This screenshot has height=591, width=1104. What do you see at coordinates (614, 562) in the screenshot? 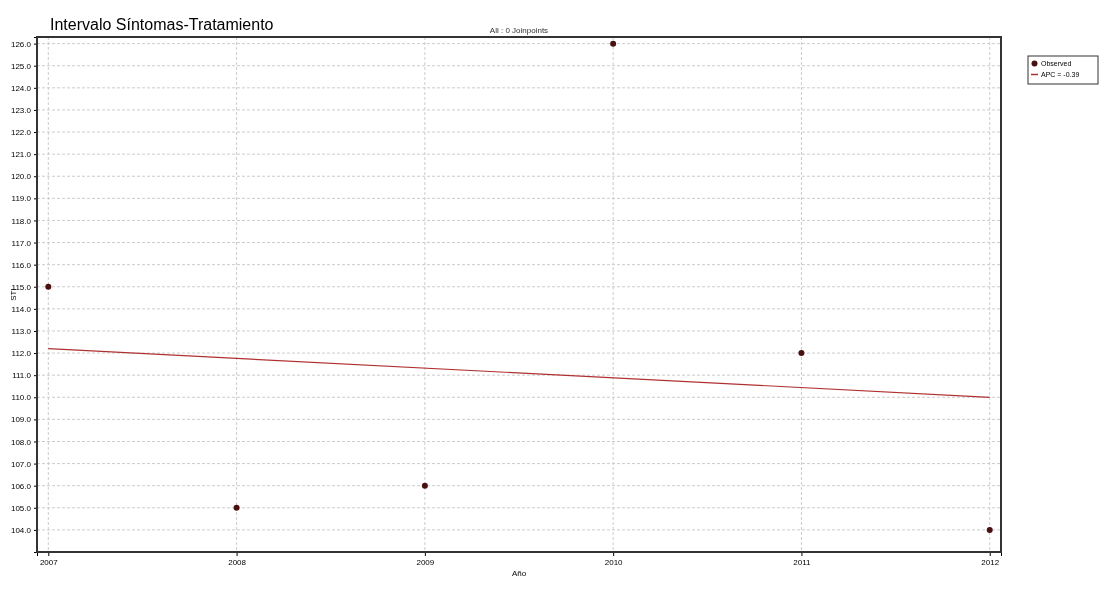
I see `x-tick-label: 2010` at bounding box center [614, 562].